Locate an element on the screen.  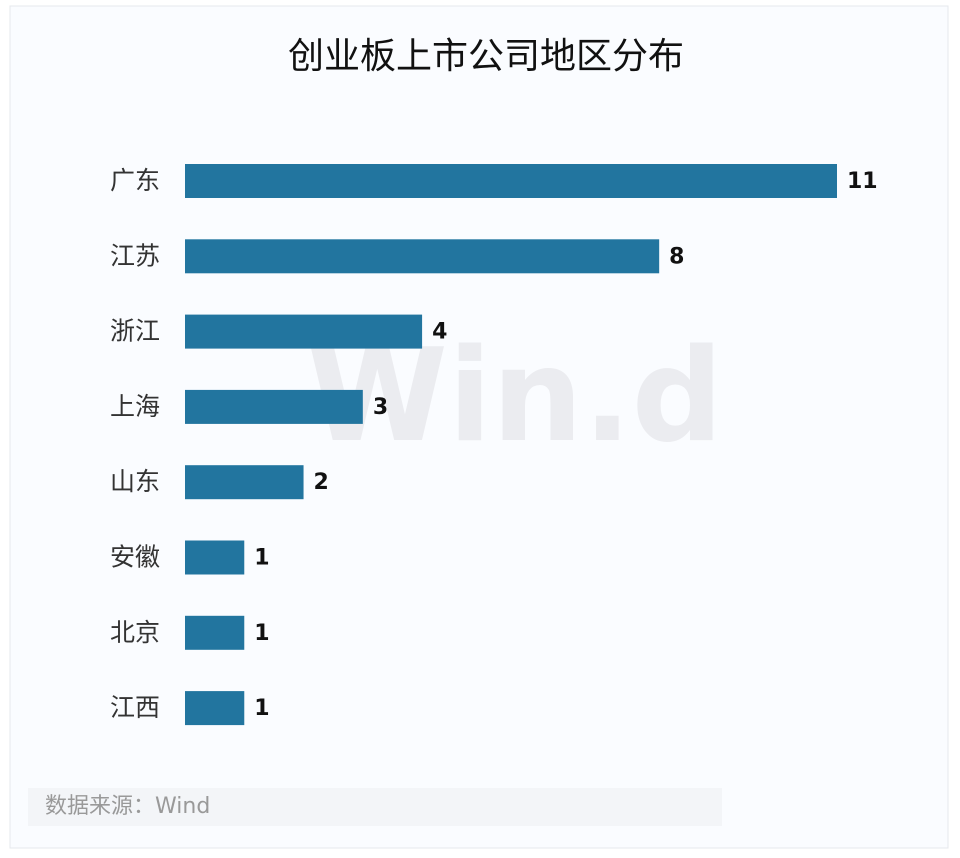
category-label: 上海 is located at coordinates (135, 406).